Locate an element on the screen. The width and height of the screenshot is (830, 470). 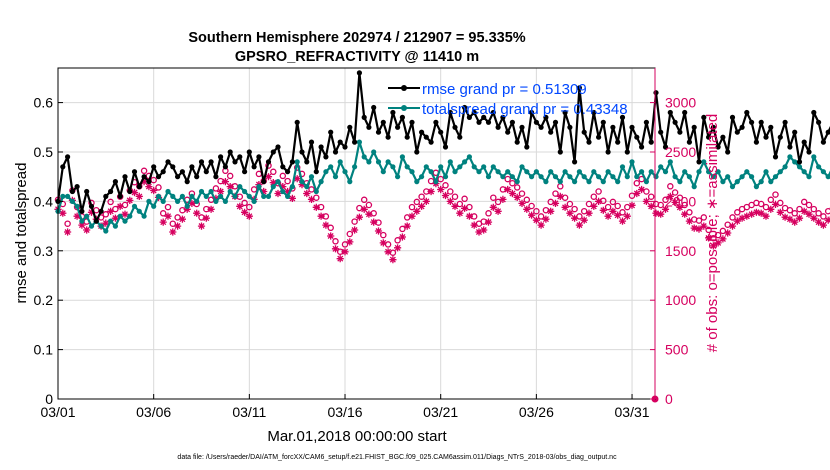
y2-tick-label: 1000 is located at coordinates (680, 300).